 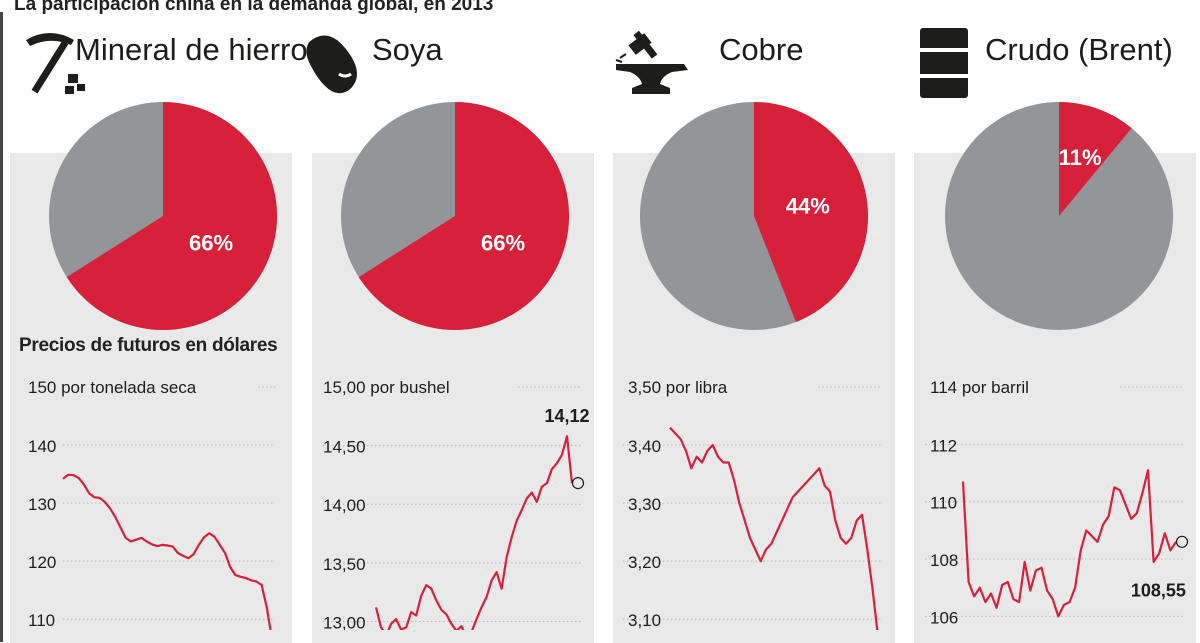 What do you see at coordinates (1079, 49) in the screenshot?
I see `commodity-name: Crudo (Brent)` at bounding box center [1079, 49].